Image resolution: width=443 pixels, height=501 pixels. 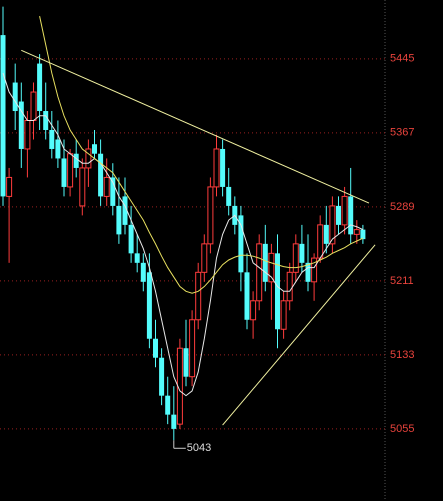 I want to click on y-tick-label: 5055, so click(x=402, y=429).